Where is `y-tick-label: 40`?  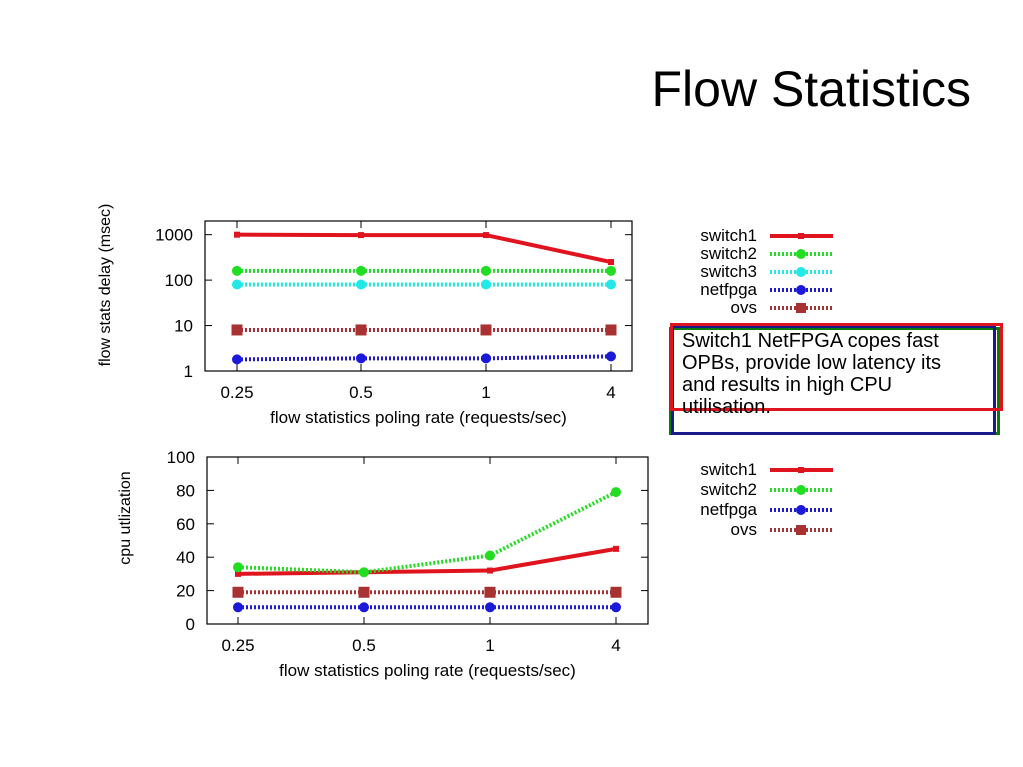
y-tick-label: 40 is located at coordinates (185, 557).